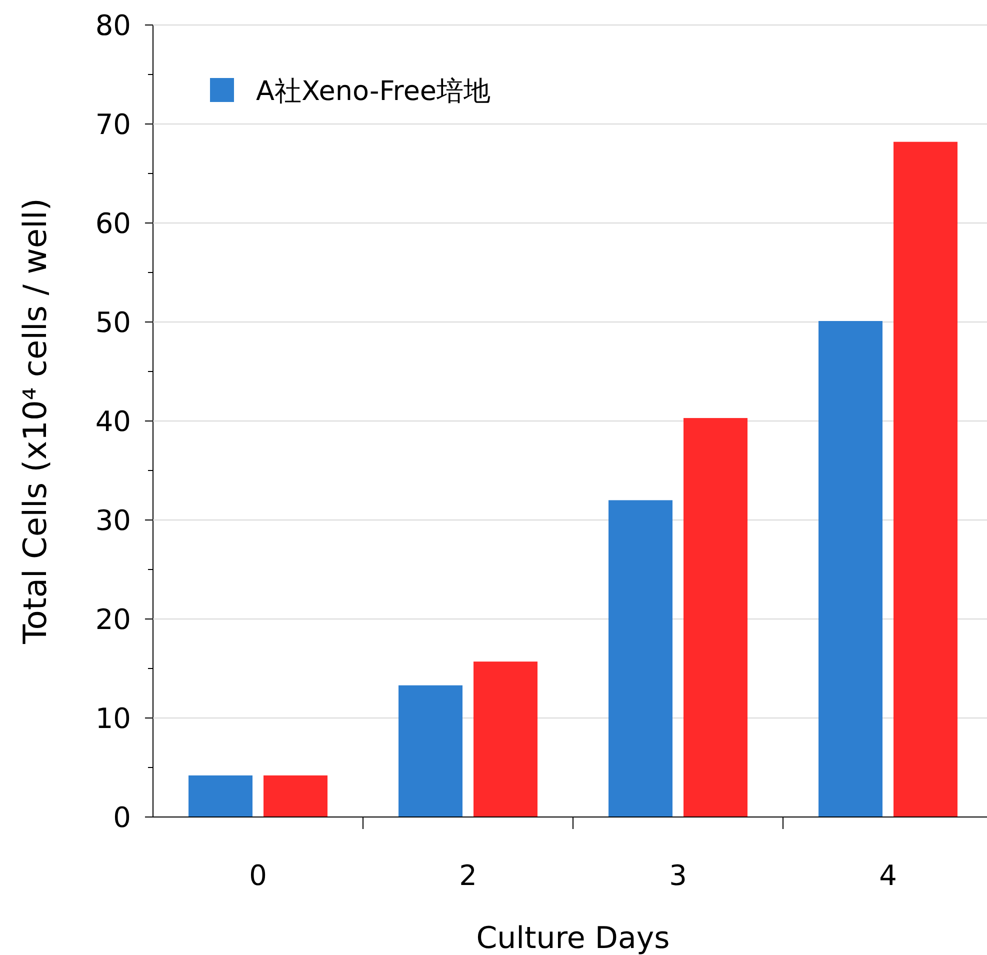 The image size is (987, 955). I want to click on y-tick-label: 50, so click(113, 322).